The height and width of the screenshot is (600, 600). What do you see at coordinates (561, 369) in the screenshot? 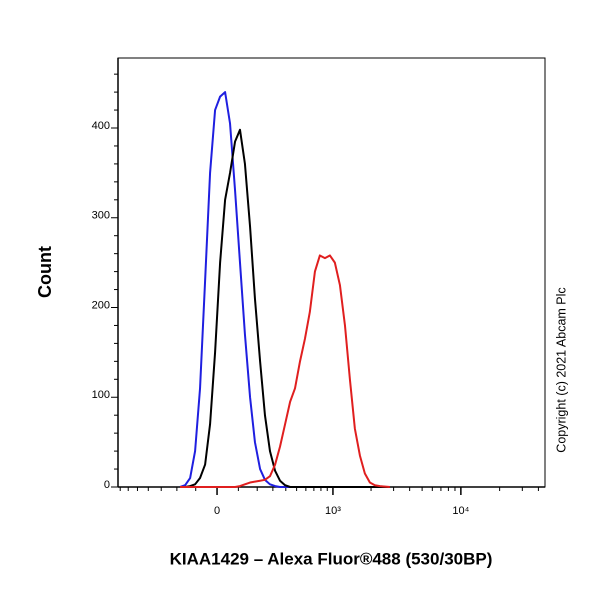
I see `copyright: Copyright (c) 2021 Abcam Plc` at bounding box center [561, 369].